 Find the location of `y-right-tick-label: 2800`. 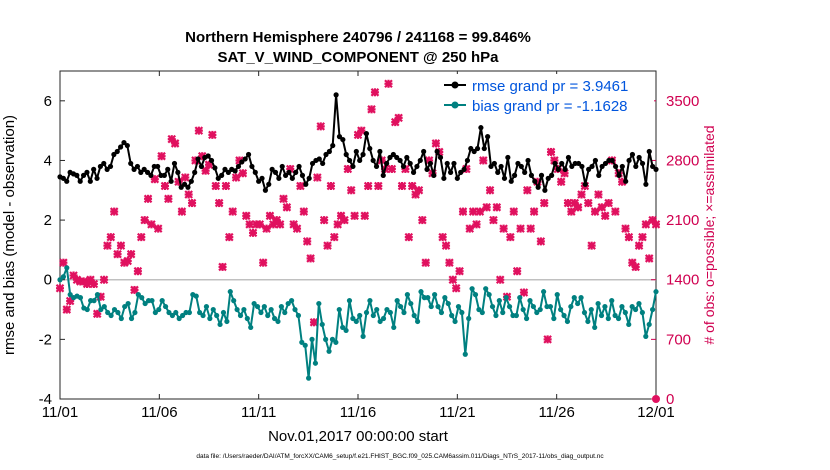

y-right-tick-label: 2800 is located at coordinates (682, 160).